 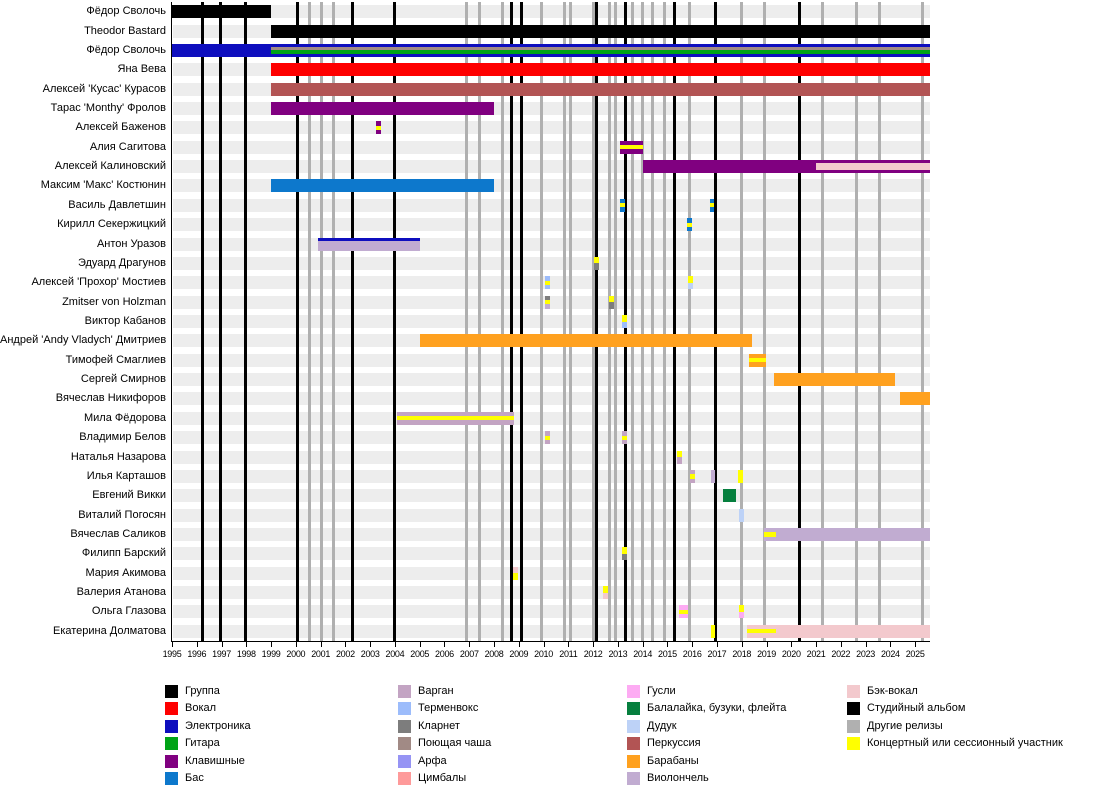 What do you see at coordinates (742, 515) in the screenshot?
I see `bar-layer-duduk` at bounding box center [742, 515].